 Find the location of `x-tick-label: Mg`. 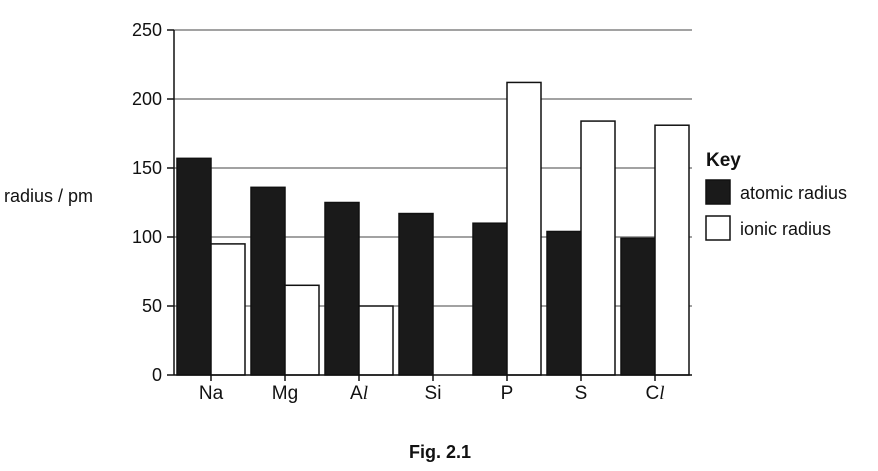

x-tick-label: Mg is located at coordinates (285, 393).